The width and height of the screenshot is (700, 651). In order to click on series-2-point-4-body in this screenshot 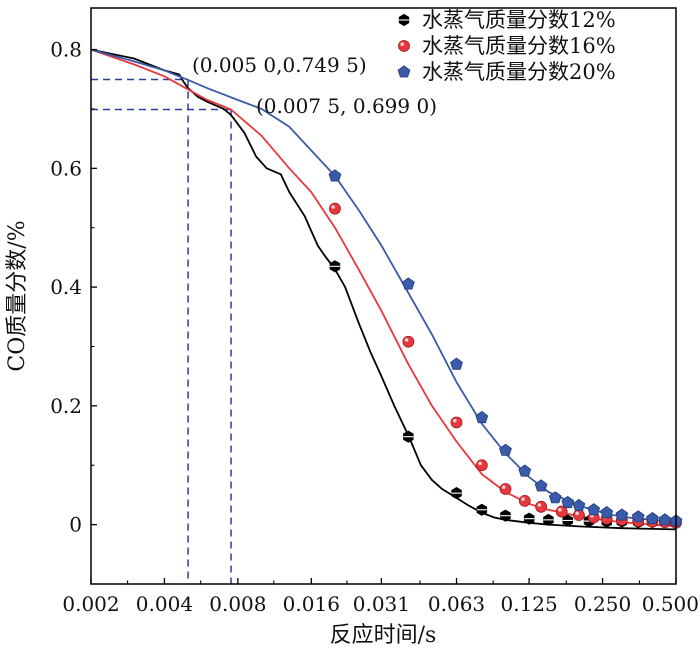, I will do `click(481, 465)`.